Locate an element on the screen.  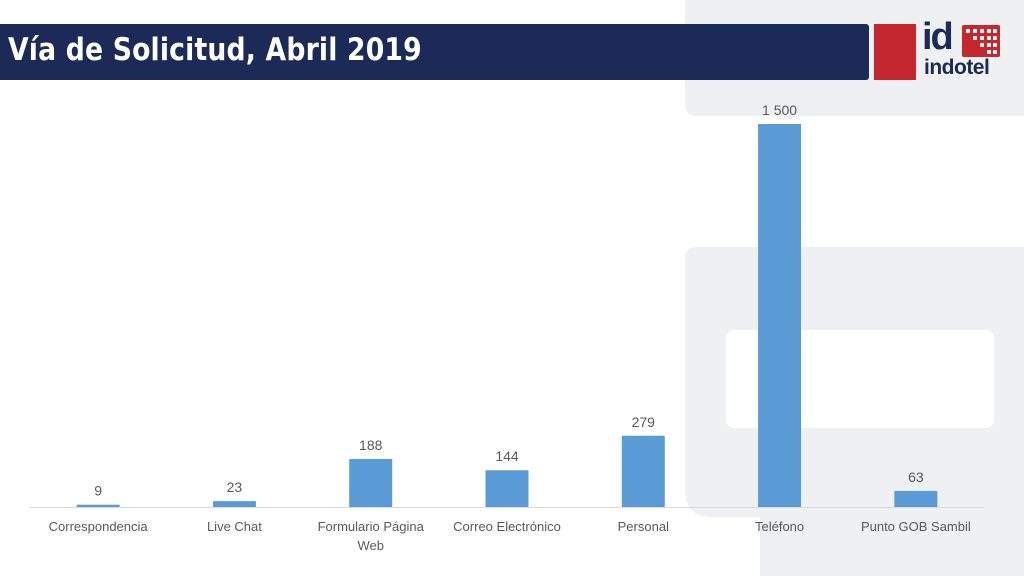
logo-mark: id is located at coordinates (938, 37).